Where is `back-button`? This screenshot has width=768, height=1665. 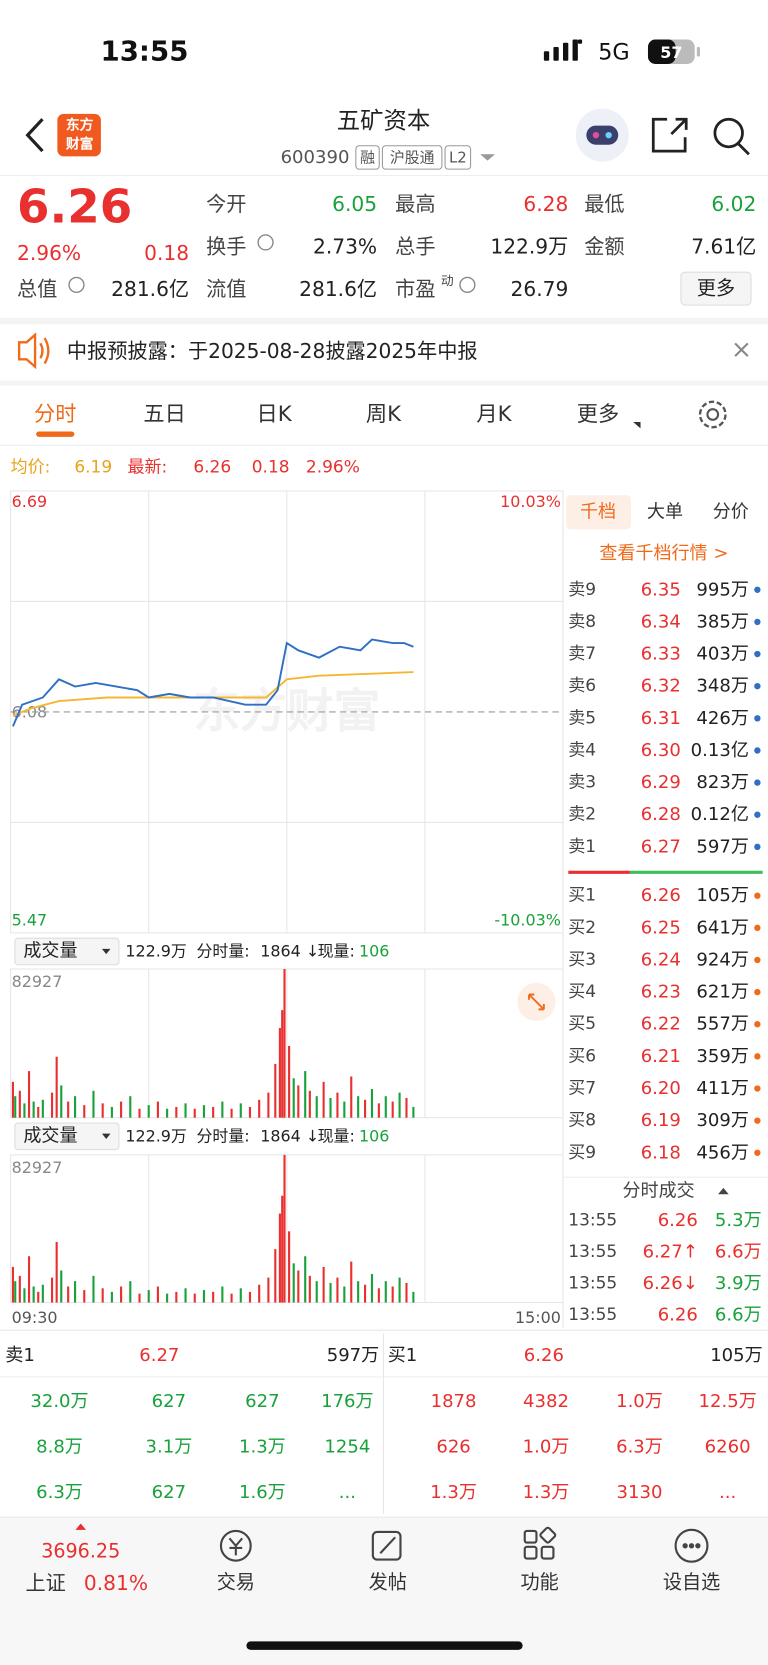 back-button is located at coordinates (34, 135).